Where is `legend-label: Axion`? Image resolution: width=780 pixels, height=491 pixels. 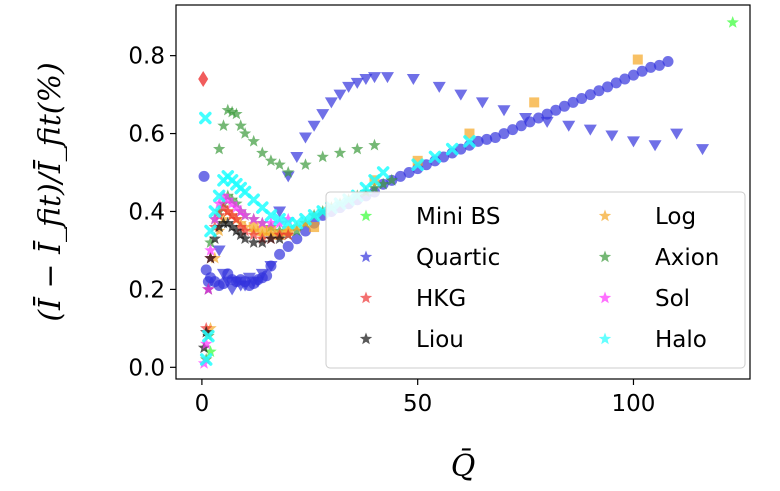
legend-label: Axion is located at coordinates (687, 258).